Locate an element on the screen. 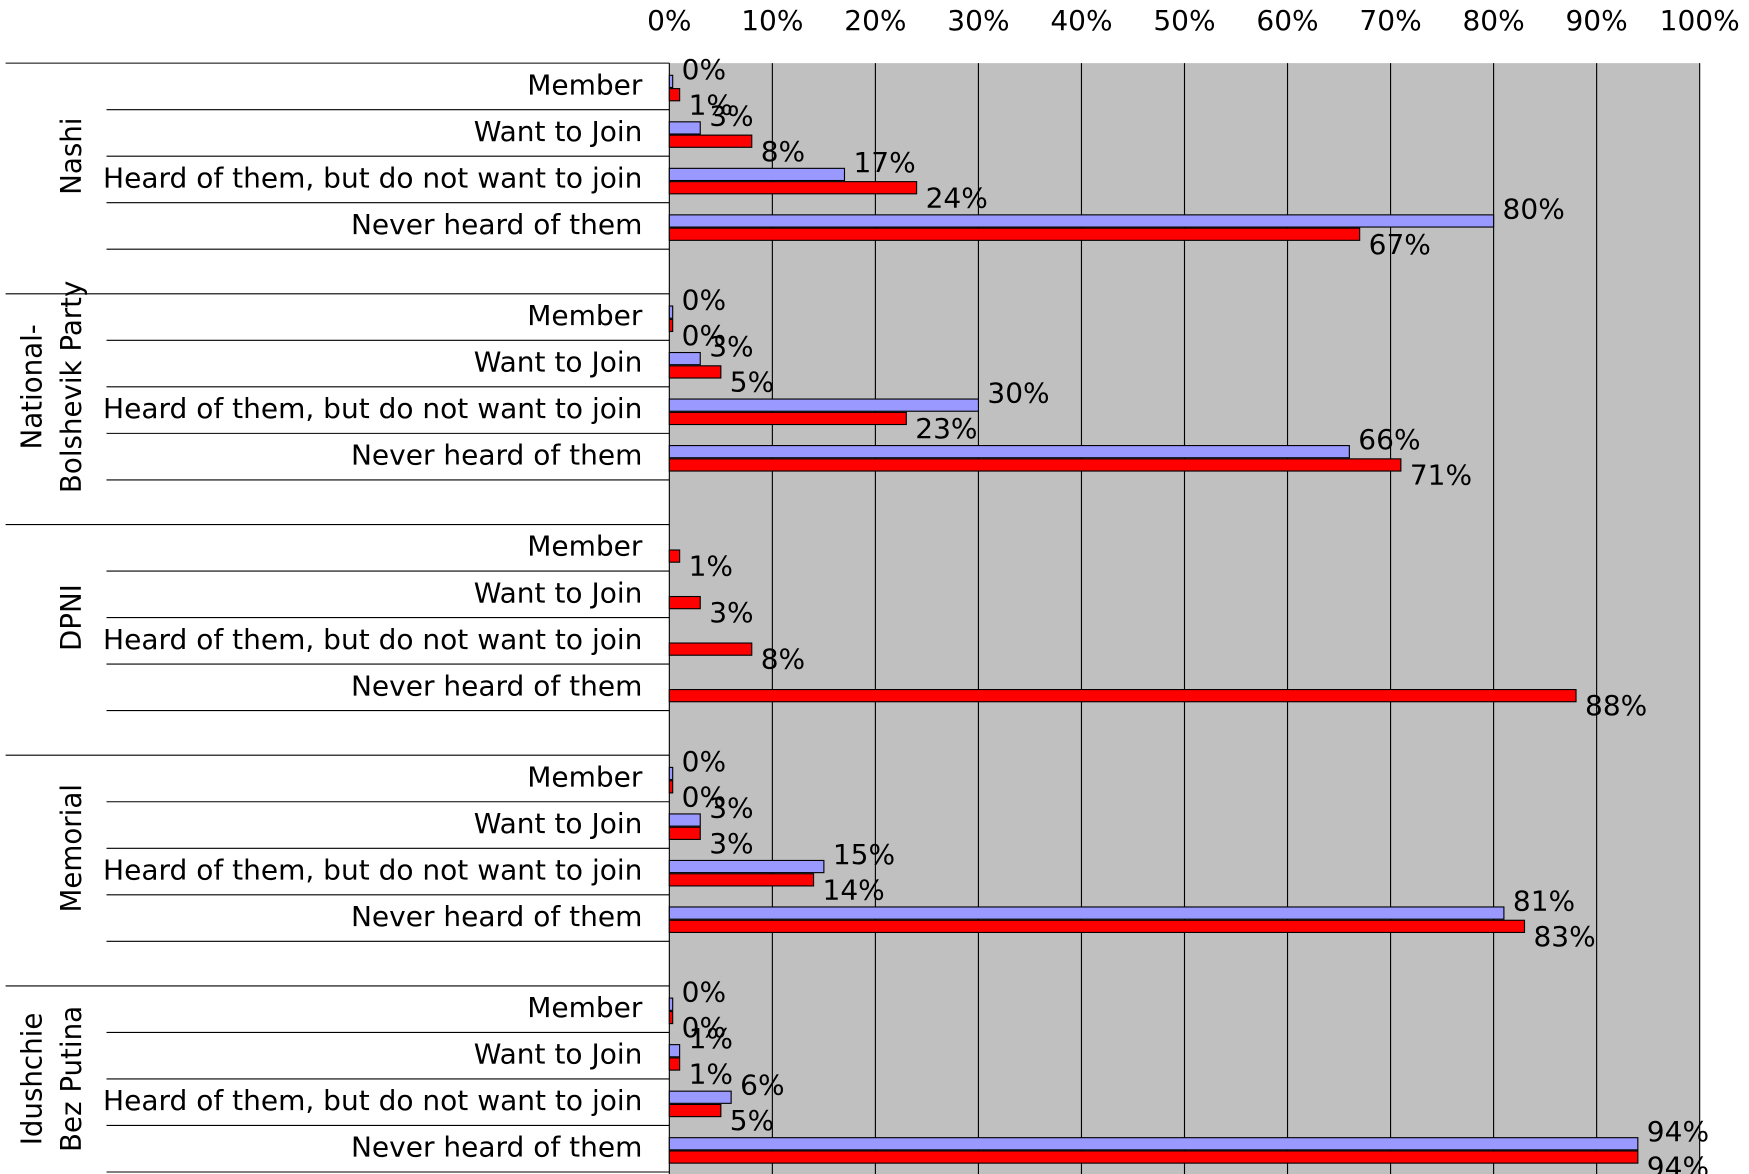 This screenshot has width=1749, height=1174. value-label: 24% is located at coordinates (957, 197).